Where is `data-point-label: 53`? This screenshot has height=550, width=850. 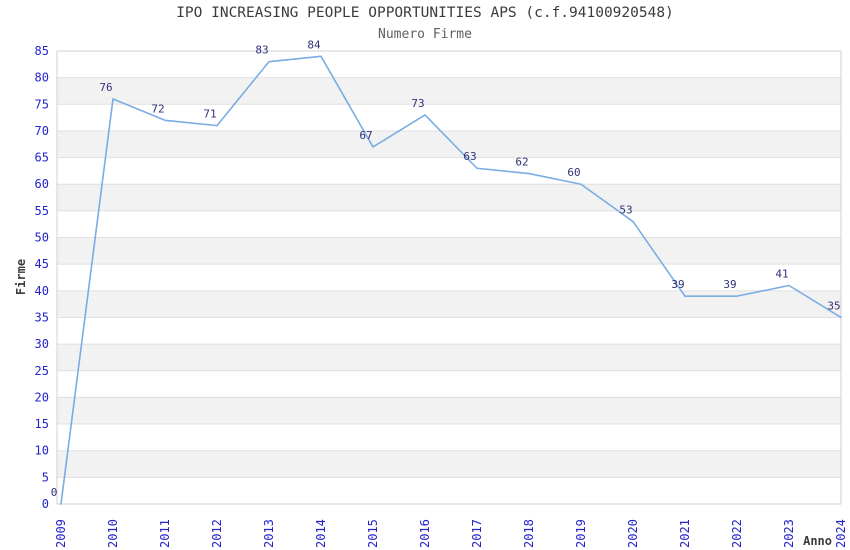
data-point-label: 53 is located at coordinates (625, 210).